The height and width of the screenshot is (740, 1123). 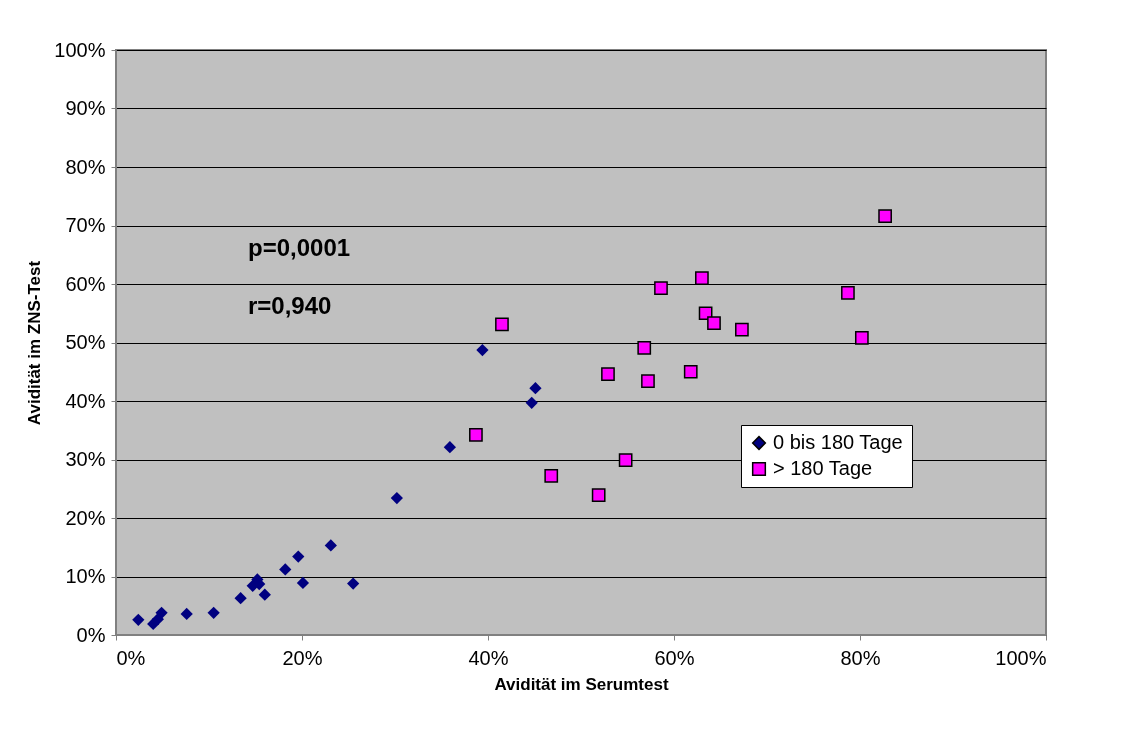 What do you see at coordinates (131, 657) in the screenshot?
I see `x-tick-label: 0%` at bounding box center [131, 657].